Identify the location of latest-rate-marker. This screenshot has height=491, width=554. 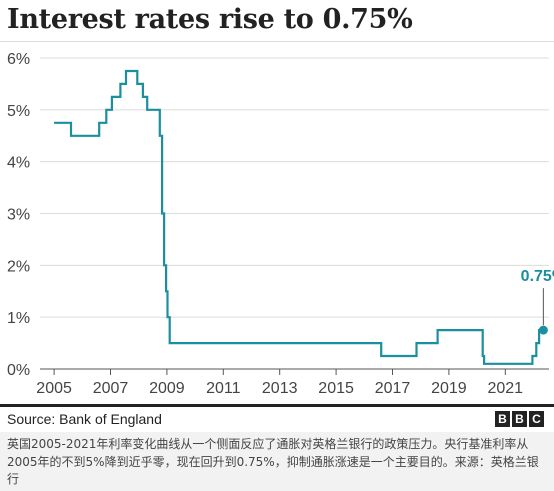
(543, 330).